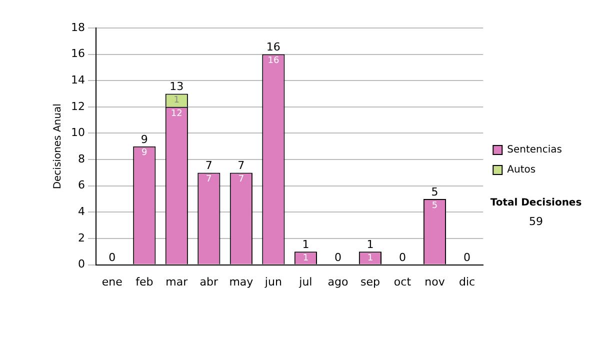  What do you see at coordinates (81, 237) in the screenshot?
I see `y-tick-label: 2` at bounding box center [81, 237].